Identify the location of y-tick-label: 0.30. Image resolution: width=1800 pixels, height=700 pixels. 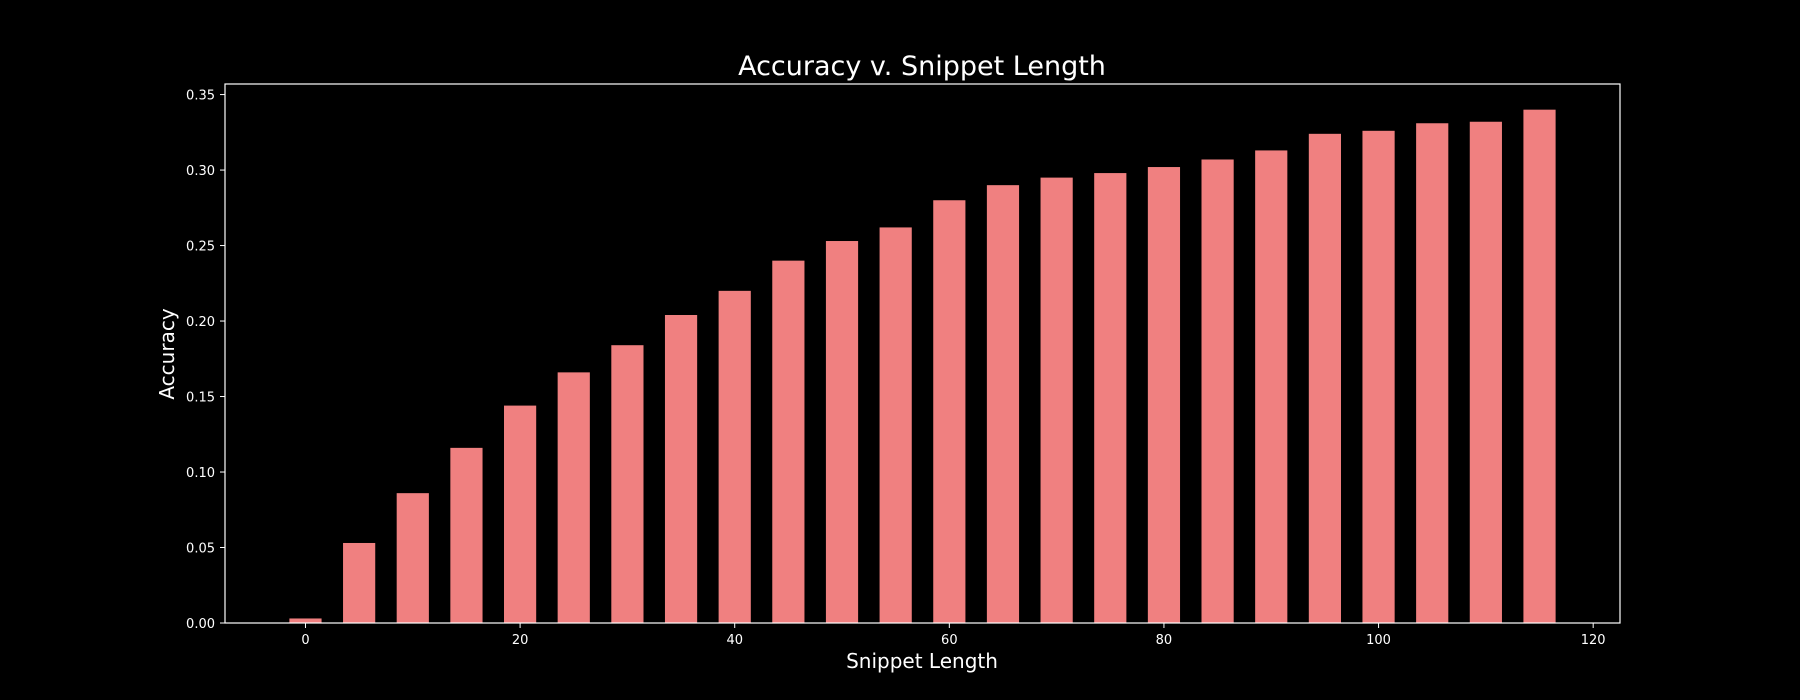
(200, 171).